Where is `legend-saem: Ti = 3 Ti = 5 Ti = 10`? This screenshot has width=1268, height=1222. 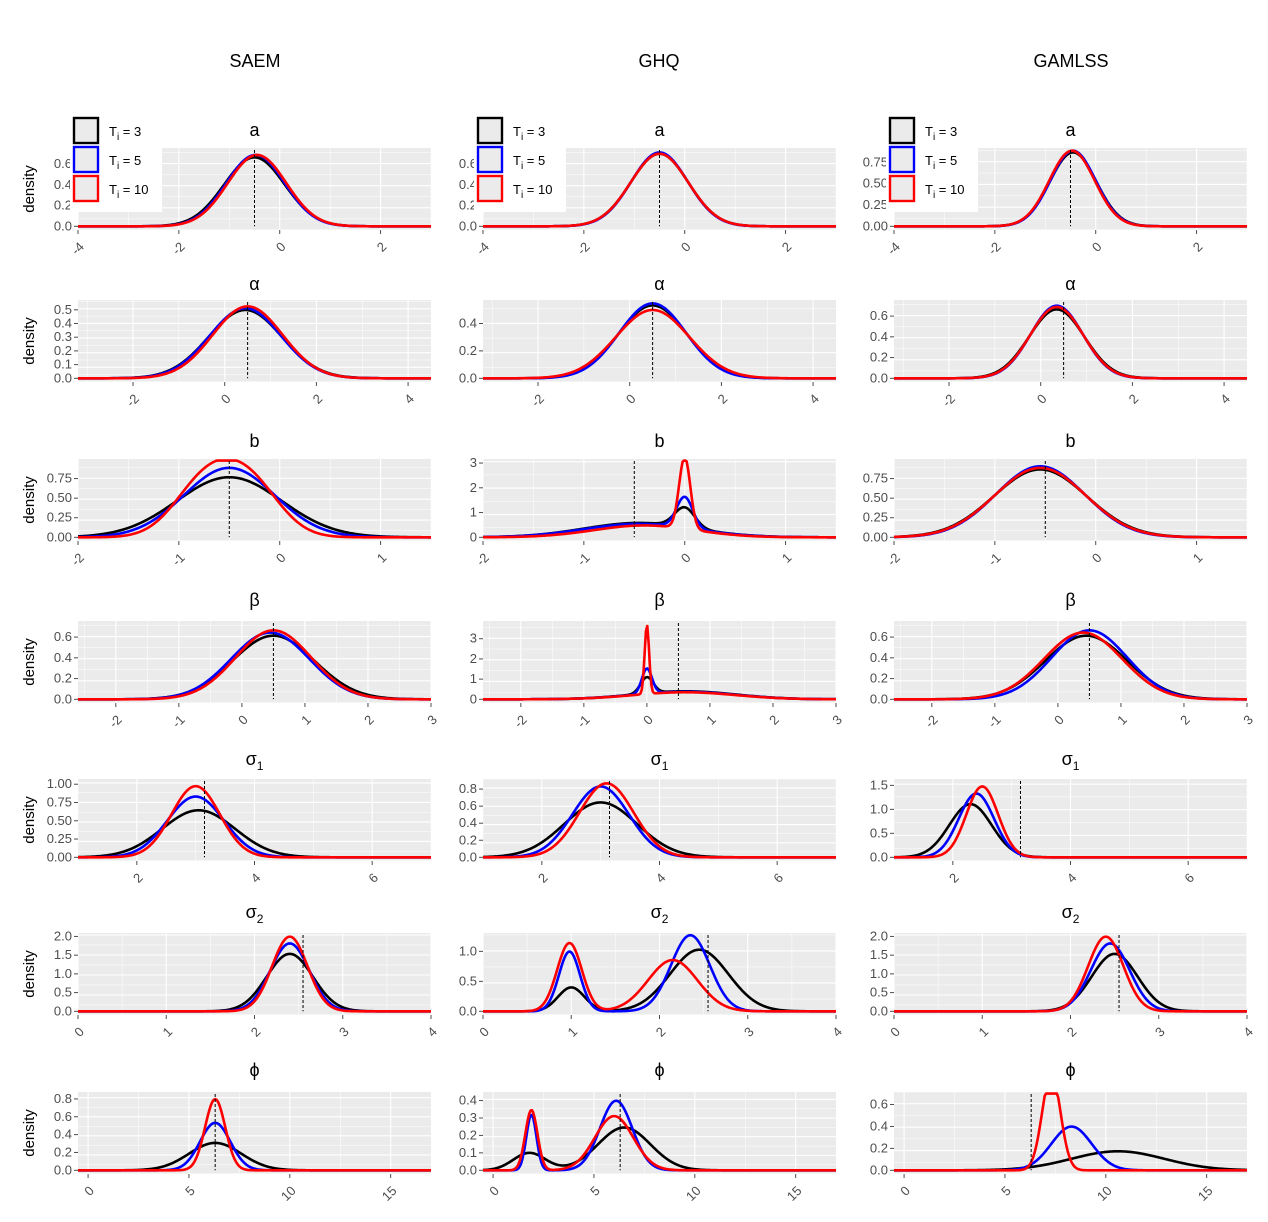 legend-saem: Ti = 3 Ti = 5 Ti = 10 is located at coordinates (116, 162).